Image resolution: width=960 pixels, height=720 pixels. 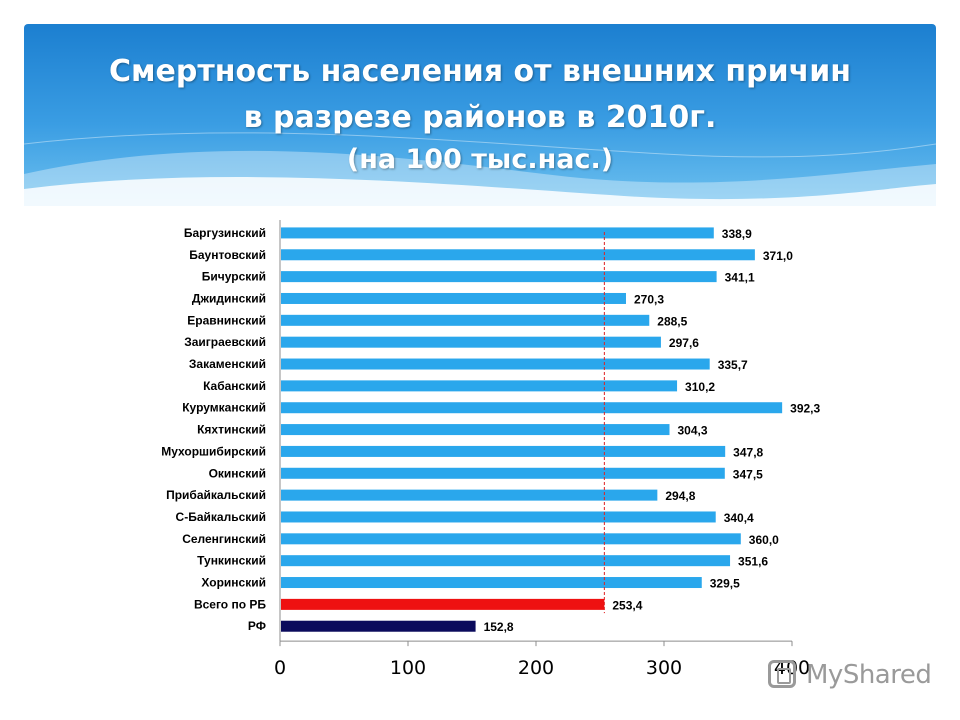 I want to click on data-label: 304,3, so click(x=693, y=431).